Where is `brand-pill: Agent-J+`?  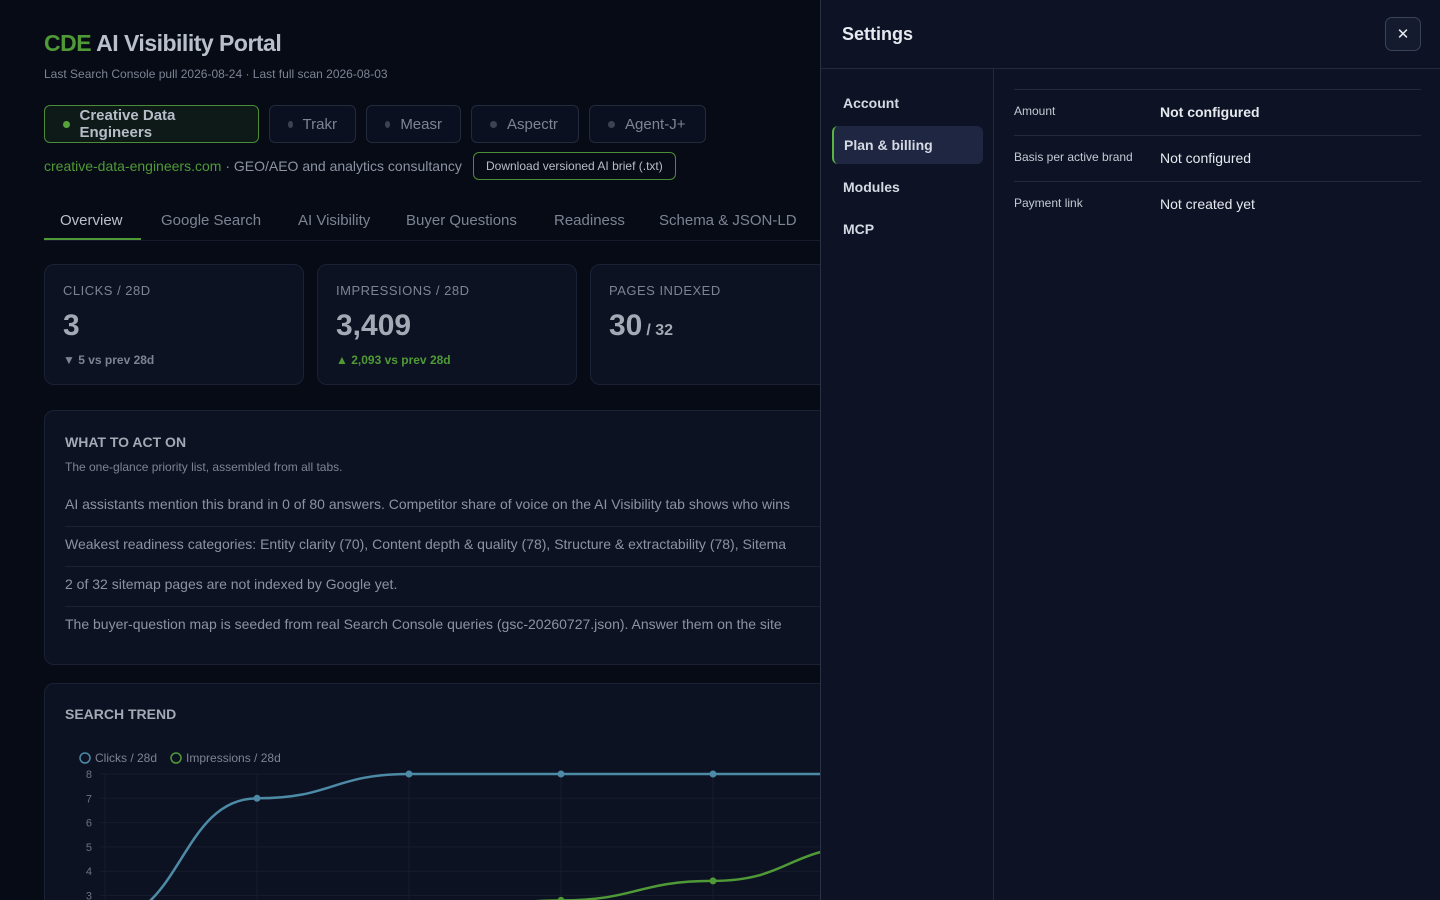 brand-pill: Agent-J+ is located at coordinates (647, 124).